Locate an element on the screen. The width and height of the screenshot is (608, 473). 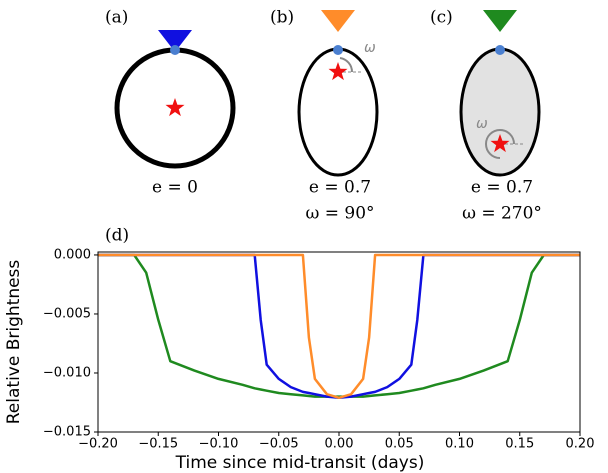
x-tick-label: 0.10 is located at coordinates (459, 444).